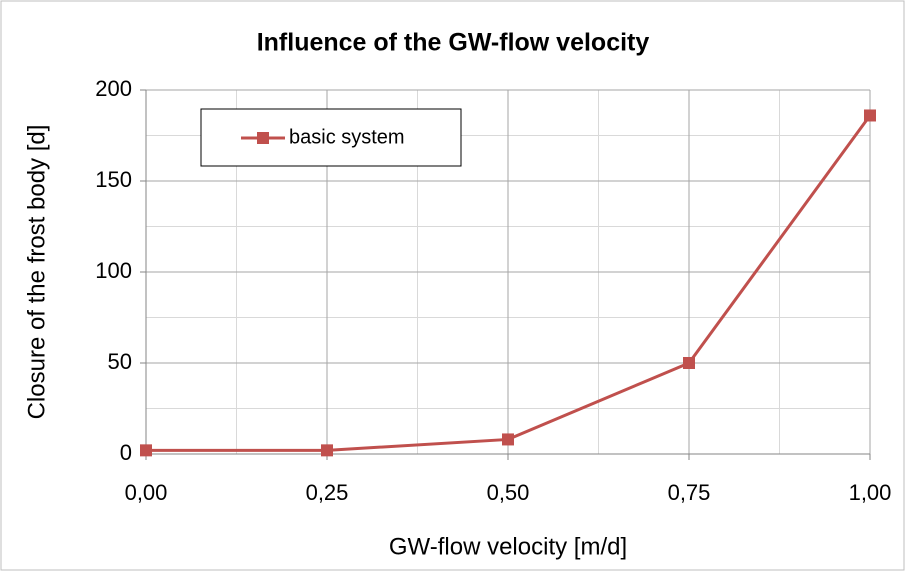 Image resolution: width=906 pixels, height=577 pixels. I want to click on y-tick-label: 200, so click(113, 88).